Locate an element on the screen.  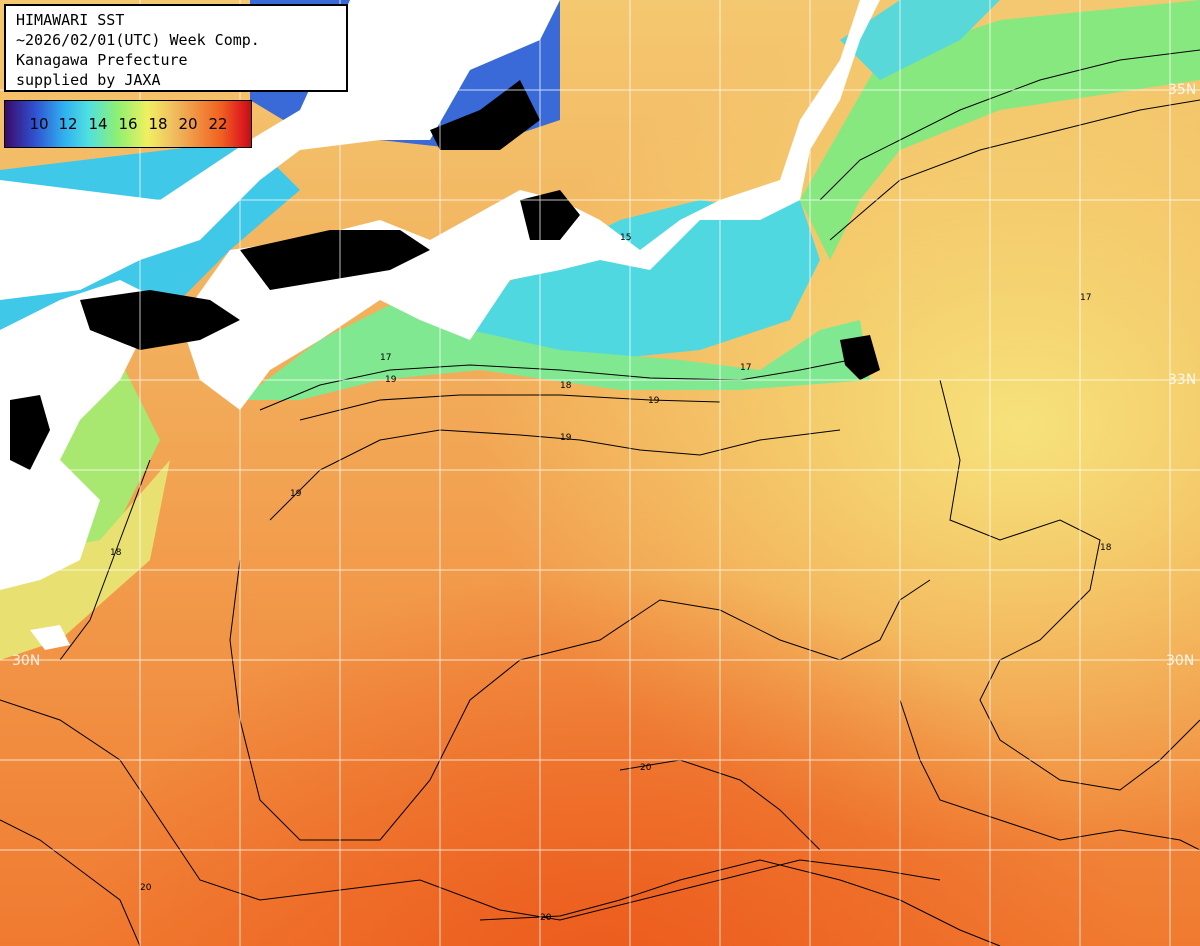
shikoku-land is located at coordinates (80, 435).